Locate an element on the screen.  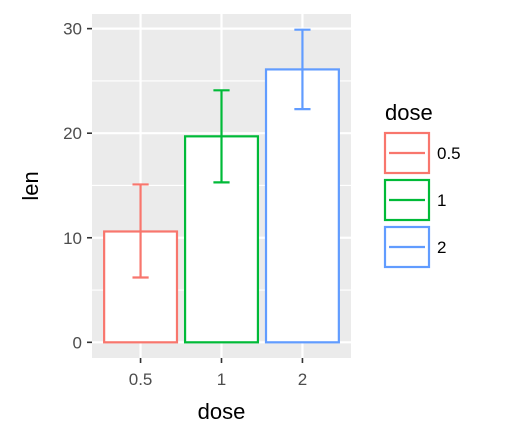
x-axis: 0.5 1 2 is located at coordinates (218, 373).